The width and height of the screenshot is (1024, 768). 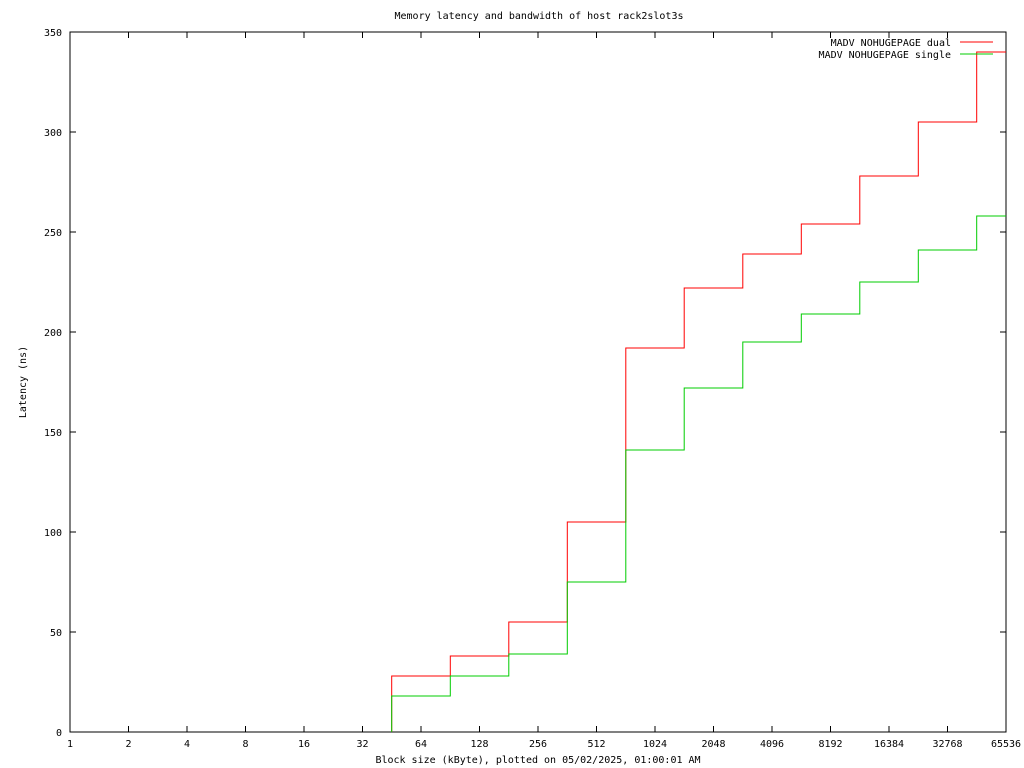 I want to click on x-tick-label: 4096, so click(x=772, y=744).